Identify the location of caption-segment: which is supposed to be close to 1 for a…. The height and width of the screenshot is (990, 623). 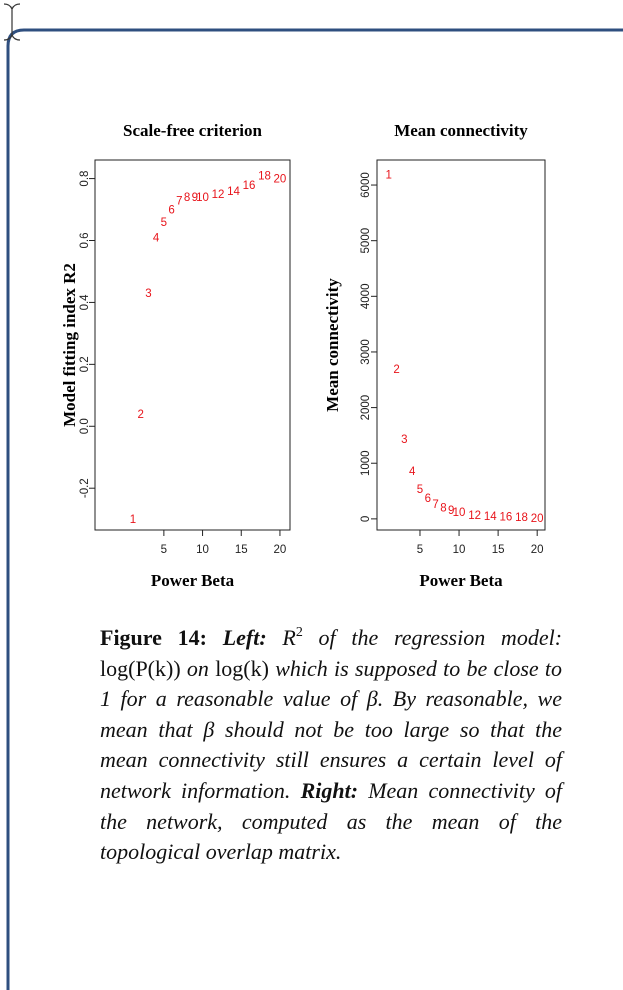
(331, 683).